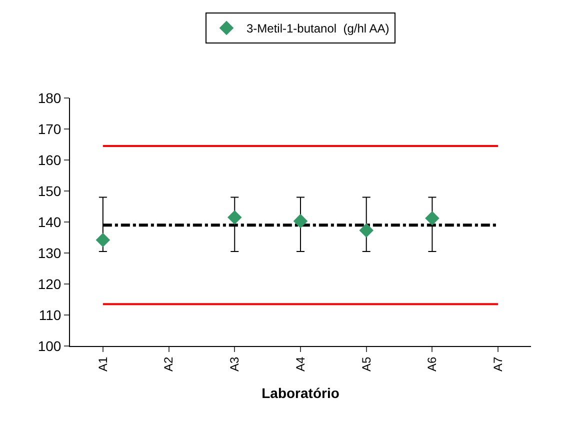 The width and height of the screenshot is (561, 426). What do you see at coordinates (300, 364) in the screenshot?
I see `x-tick-label: A4` at bounding box center [300, 364].